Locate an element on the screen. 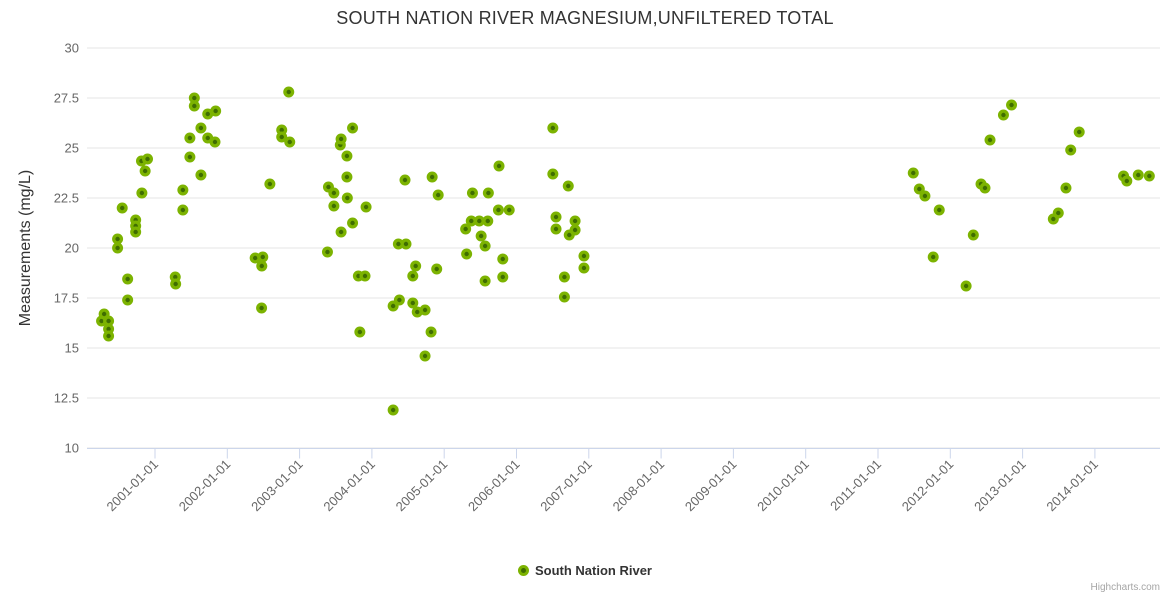 Image resolution: width=1170 pixels, height=600 pixels. x-axis-tick-label: 2007-01-01 is located at coordinates (566, 486).